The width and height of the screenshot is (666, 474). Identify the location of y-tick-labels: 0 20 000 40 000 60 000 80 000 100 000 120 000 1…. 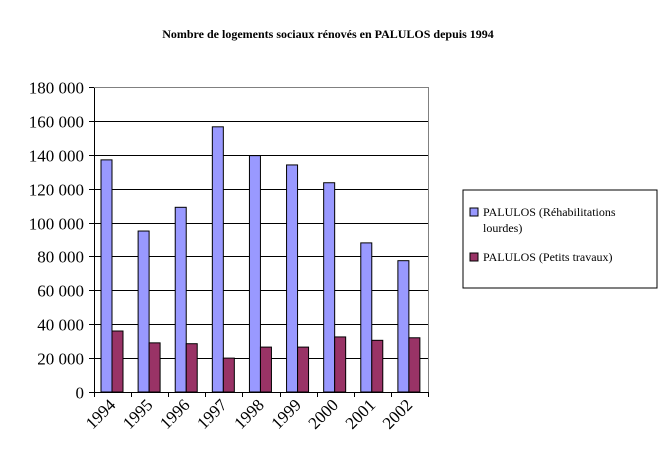
(56, 241).